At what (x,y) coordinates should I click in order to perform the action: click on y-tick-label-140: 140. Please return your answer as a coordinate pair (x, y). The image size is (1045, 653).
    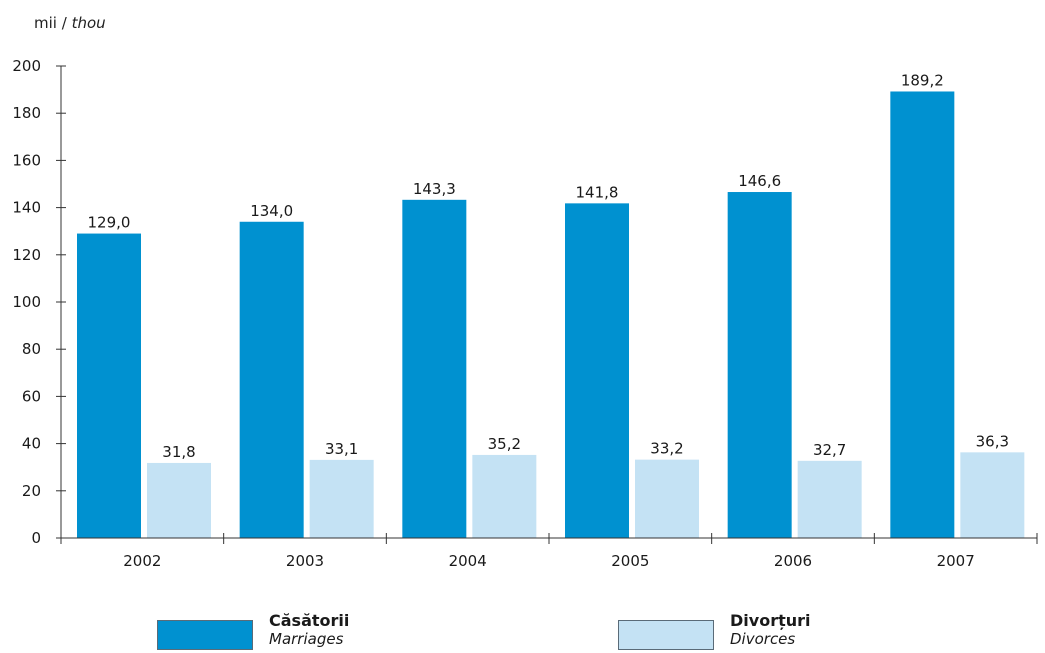
    Looking at the image, I should click on (26, 208).